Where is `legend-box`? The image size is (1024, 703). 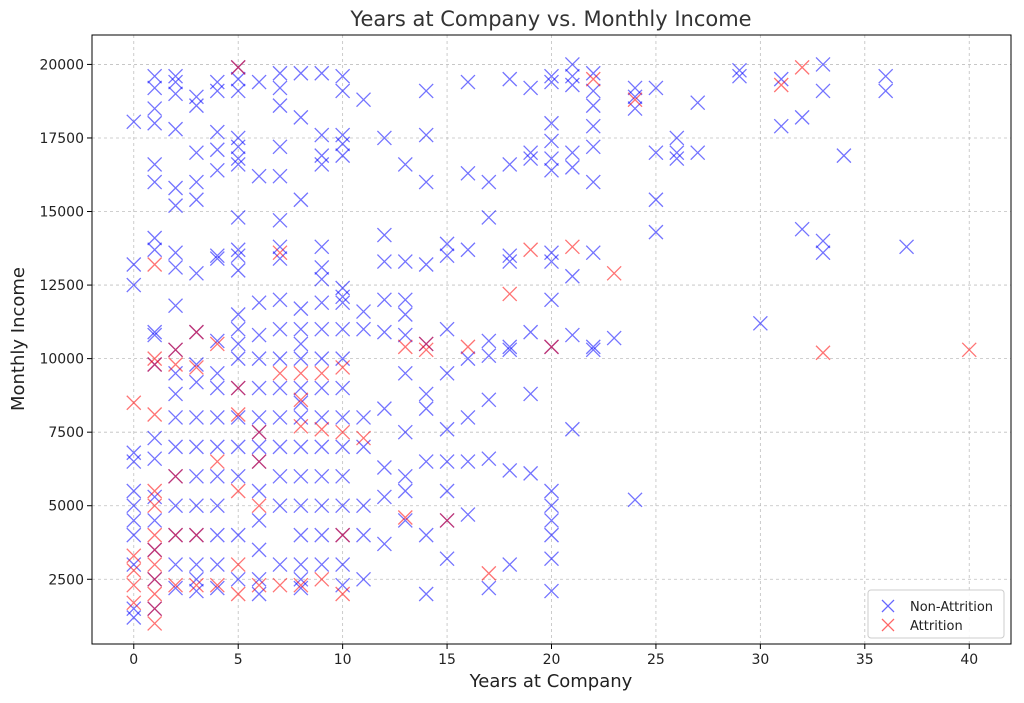 legend-box is located at coordinates (936, 614).